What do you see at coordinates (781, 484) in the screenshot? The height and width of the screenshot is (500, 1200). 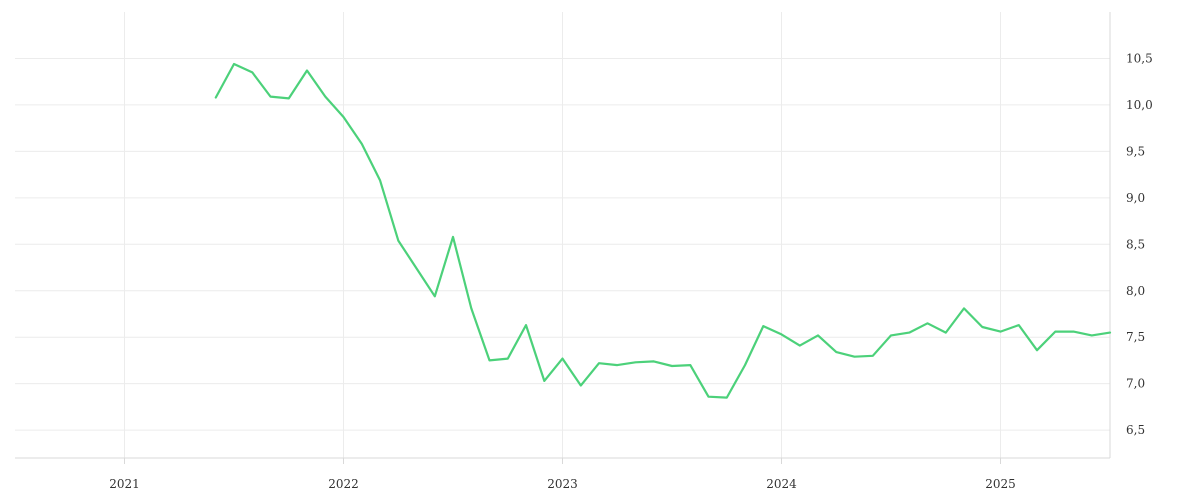 I see `x-tick-label: 2024` at bounding box center [781, 484].